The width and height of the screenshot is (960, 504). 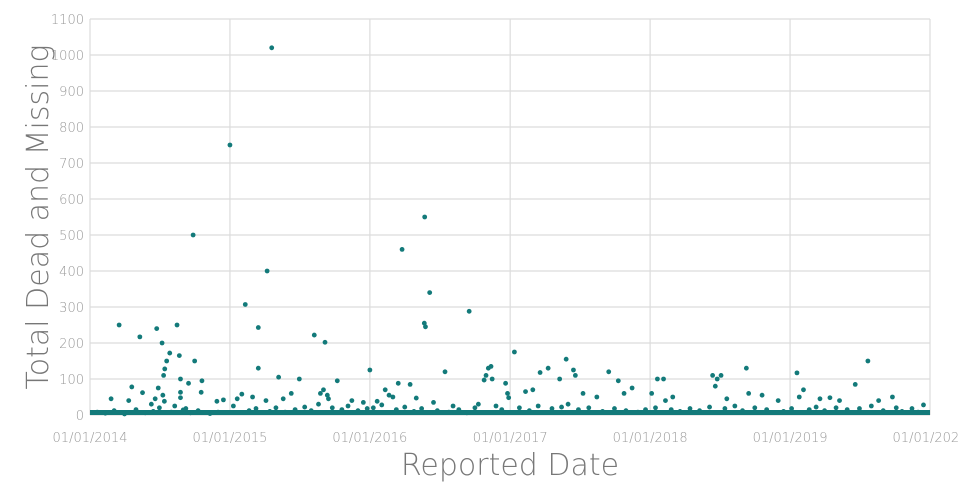 I want to click on y-tick-label: 600, so click(x=71, y=200).